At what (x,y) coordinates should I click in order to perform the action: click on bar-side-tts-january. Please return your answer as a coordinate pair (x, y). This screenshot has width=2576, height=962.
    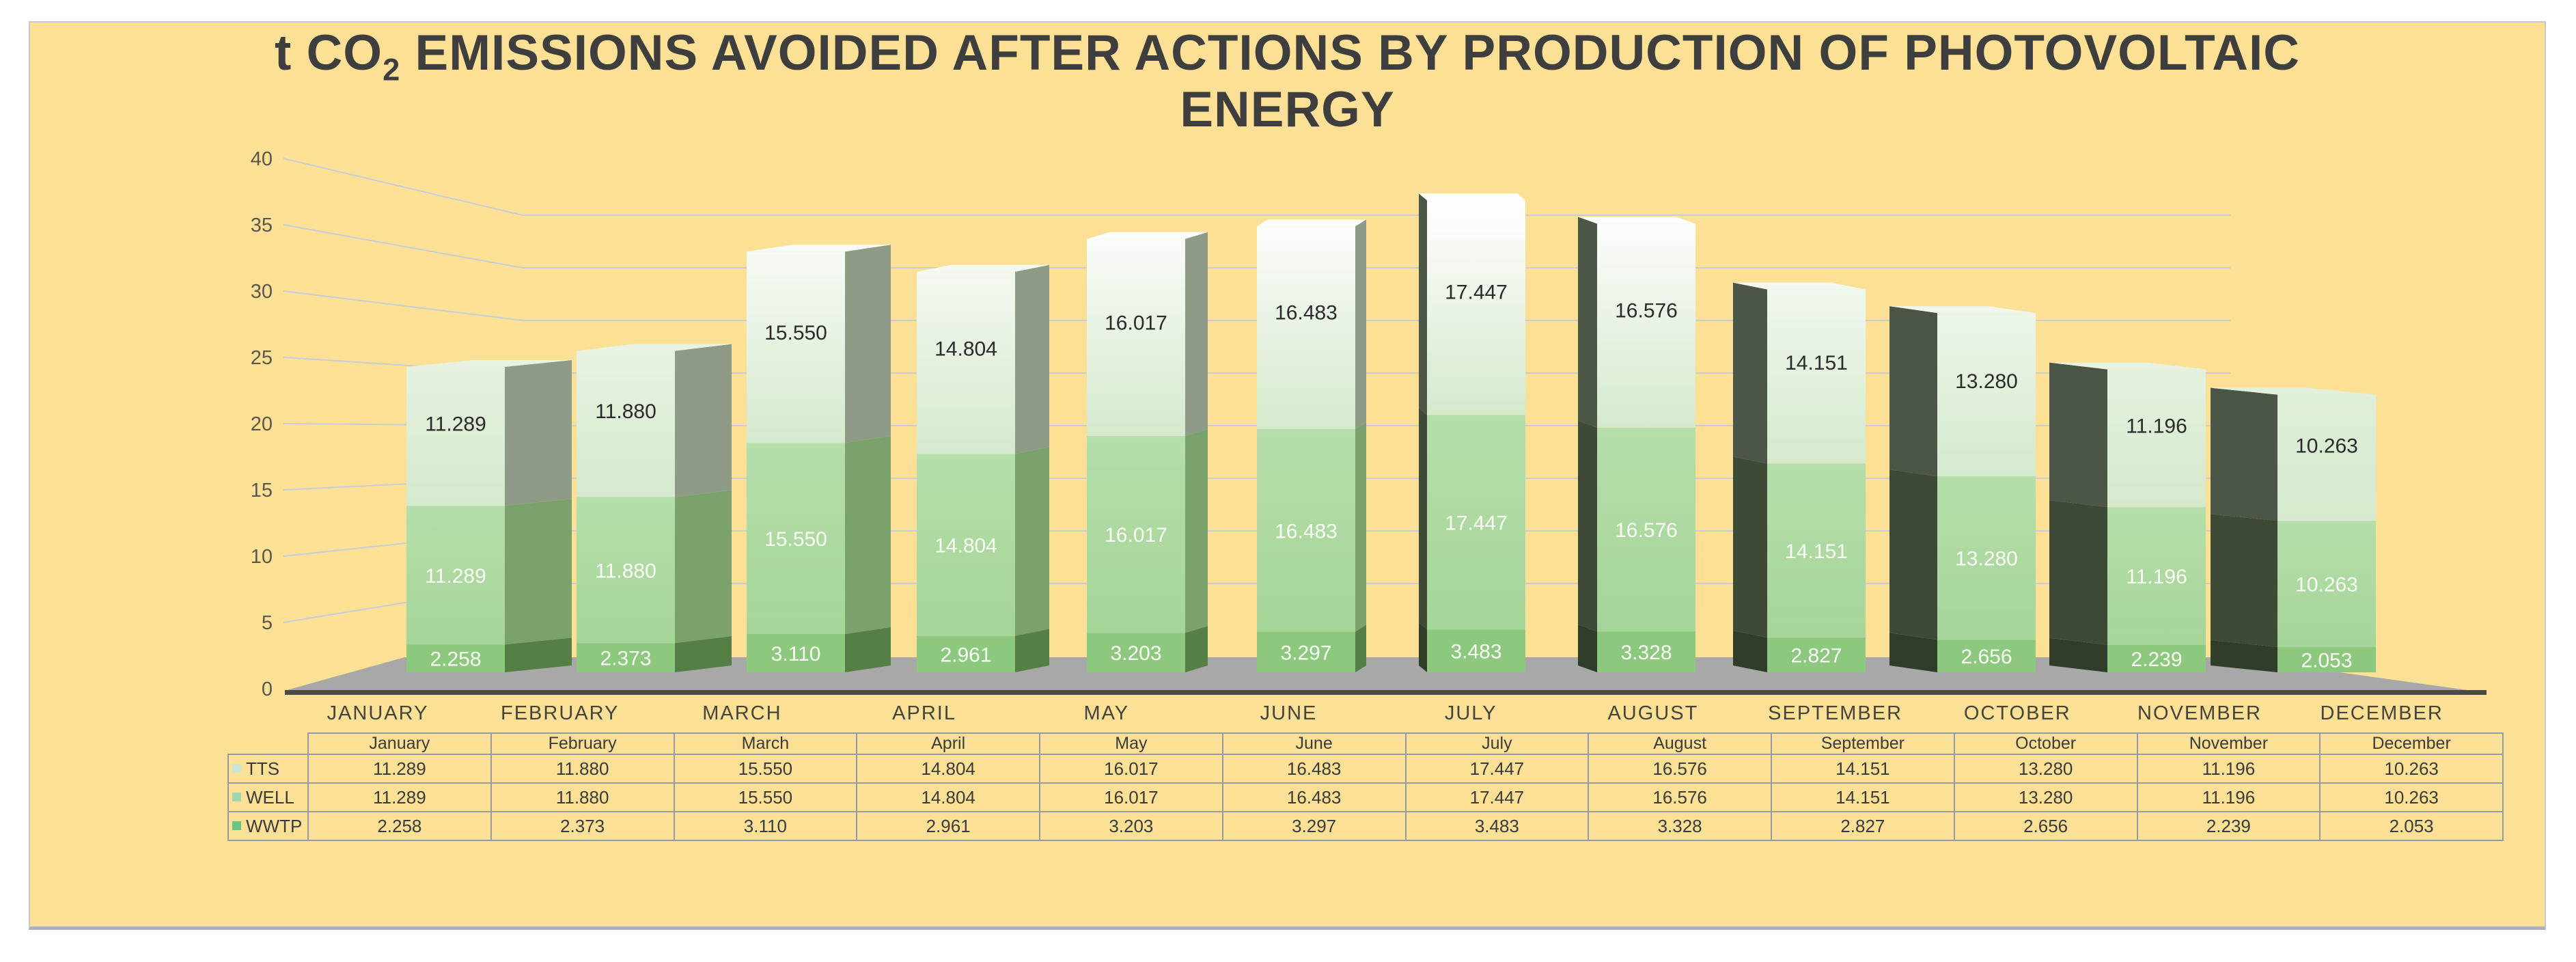
    Looking at the image, I should click on (538, 432).